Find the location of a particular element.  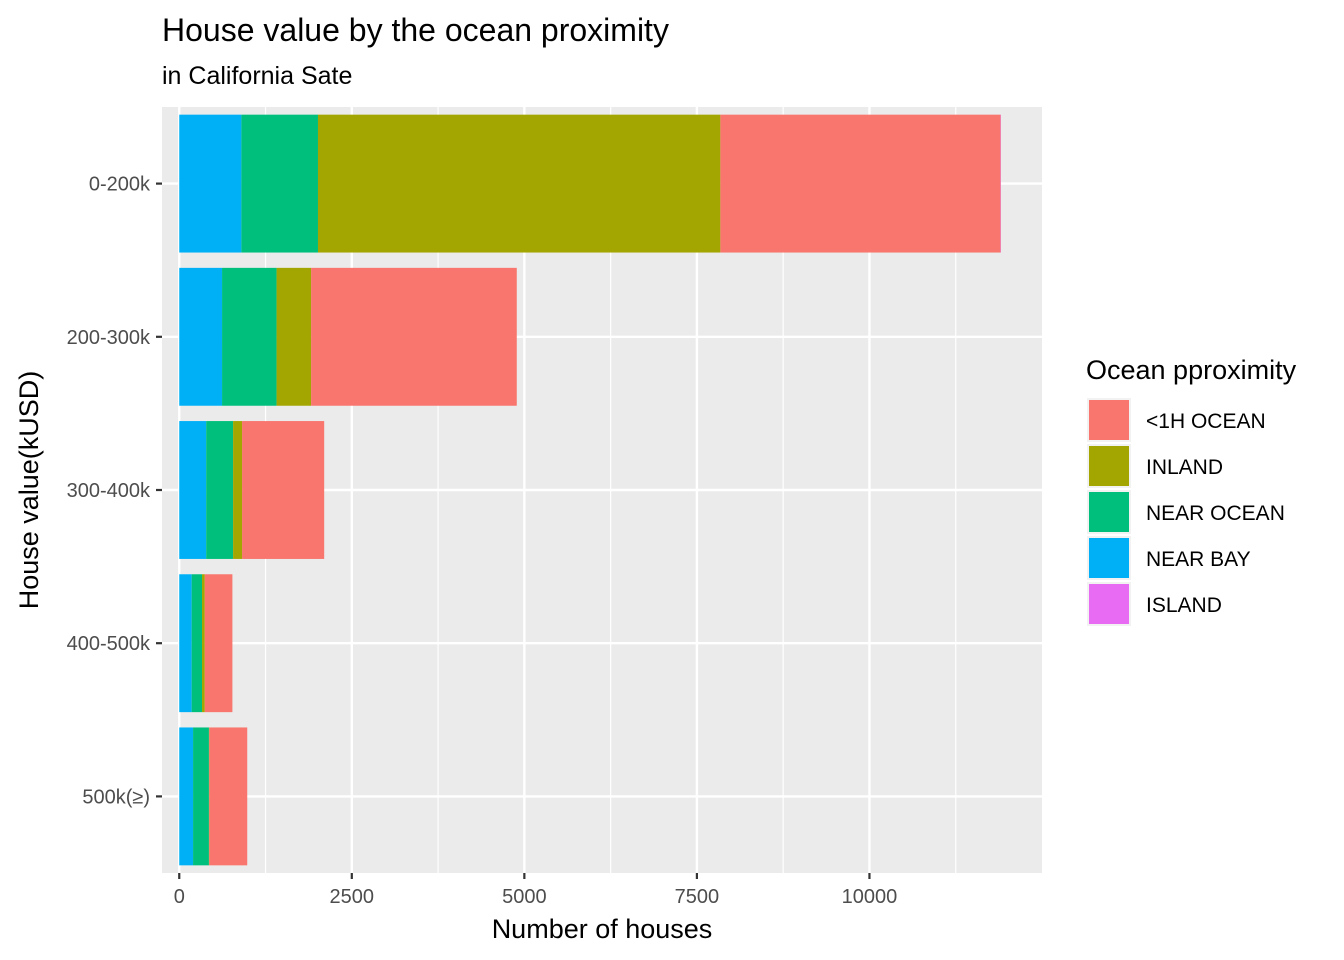

y-tick-label: 300-400k is located at coordinates (109, 491).